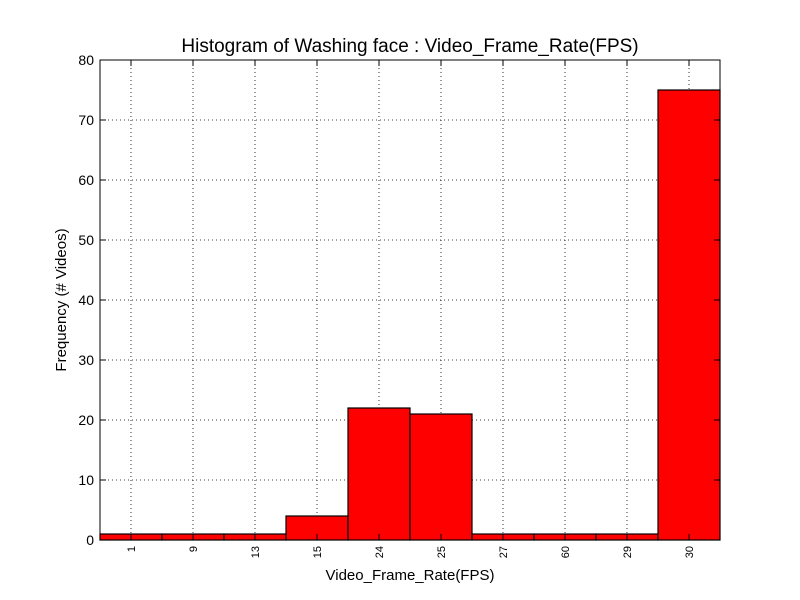 The width and height of the screenshot is (800, 600). Describe the element at coordinates (566, 552) in the screenshot. I see `x-tick-label: 60` at that location.